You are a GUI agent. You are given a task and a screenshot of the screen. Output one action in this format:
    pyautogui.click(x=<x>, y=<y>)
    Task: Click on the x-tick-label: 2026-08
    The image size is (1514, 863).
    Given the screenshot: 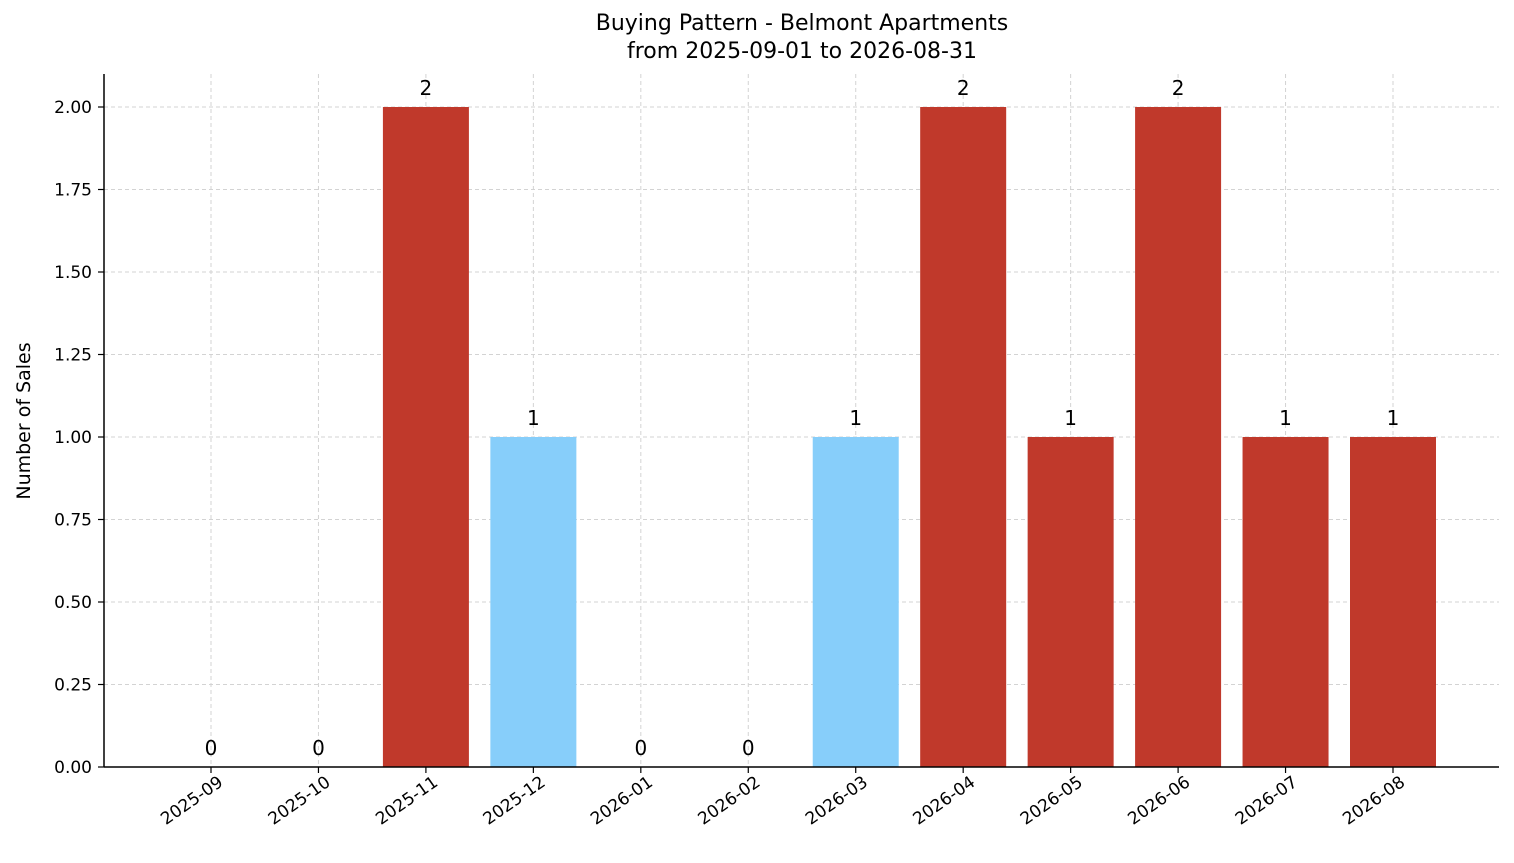 What is the action you would take?
    pyautogui.click(x=1374, y=800)
    